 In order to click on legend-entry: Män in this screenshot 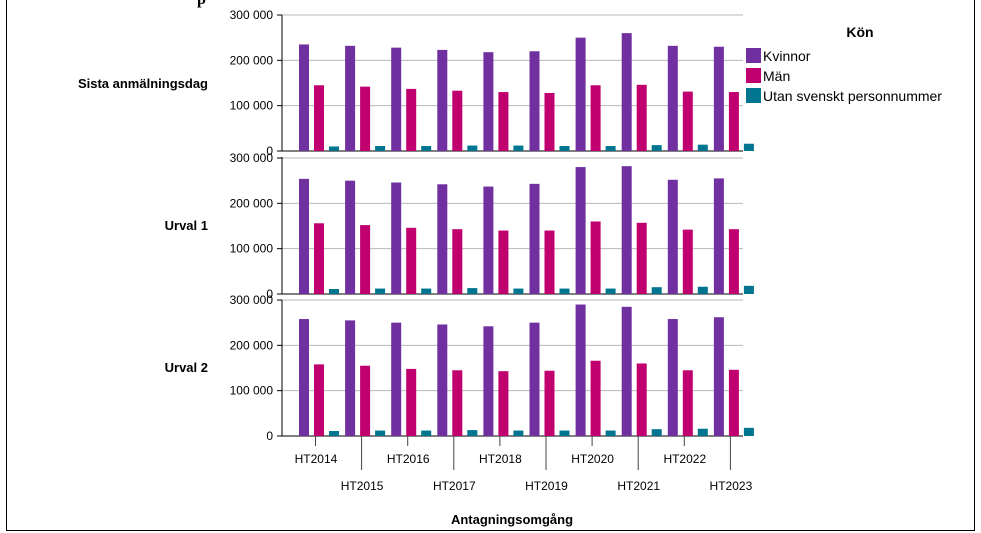, I will do `click(776, 76)`.